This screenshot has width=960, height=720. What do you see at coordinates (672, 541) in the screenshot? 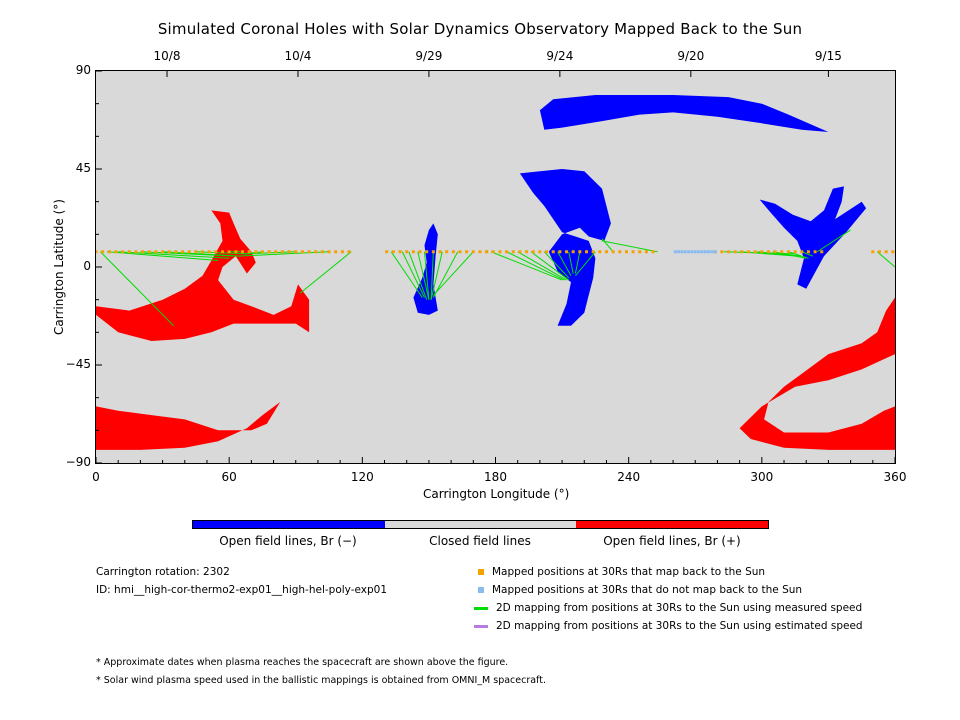
I see `colorbar-label-positive: Open field lines, Br (+)` at bounding box center [672, 541].